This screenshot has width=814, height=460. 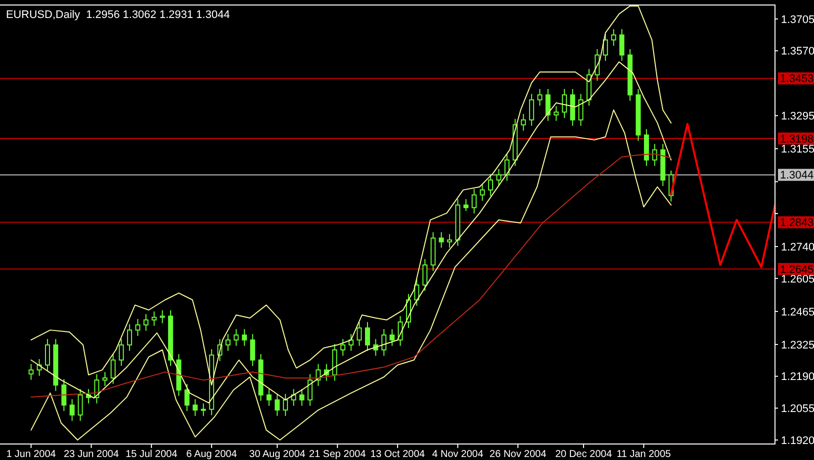 I want to click on x-tick-label: 20 Dec 2004, so click(x=583, y=454).